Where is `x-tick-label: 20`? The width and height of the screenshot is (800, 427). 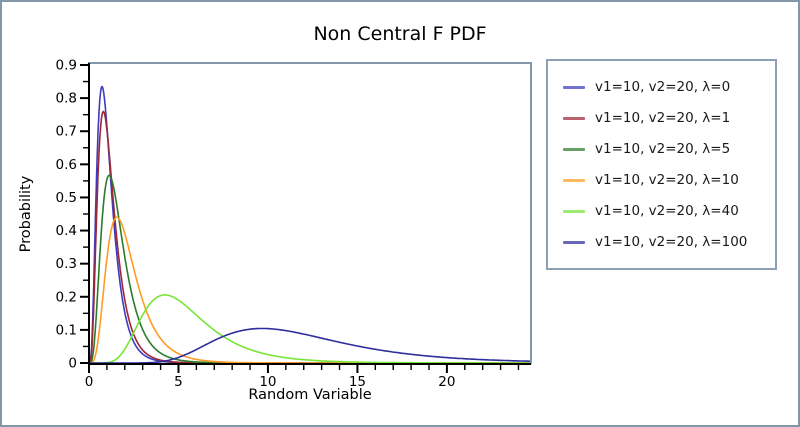
x-tick-label: 20 is located at coordinates (446, 382).